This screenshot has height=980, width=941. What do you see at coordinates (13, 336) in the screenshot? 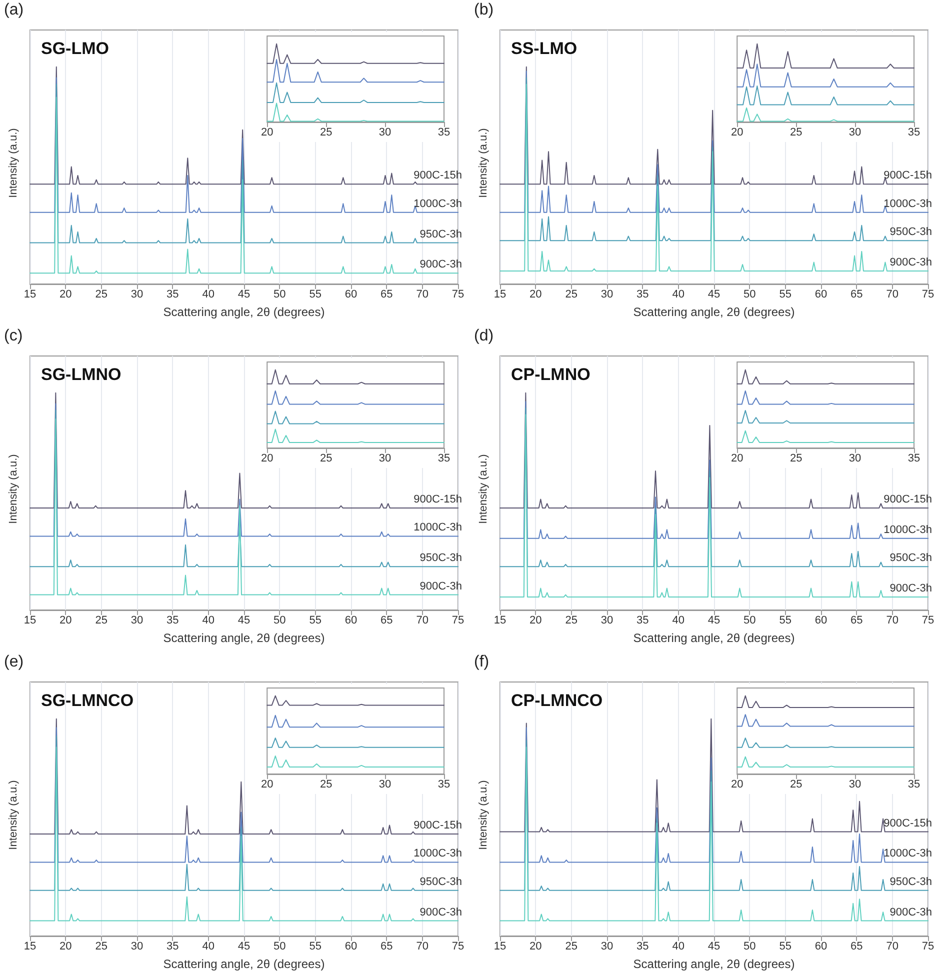
I see `text: (c)` at bounding box center [13, 336].